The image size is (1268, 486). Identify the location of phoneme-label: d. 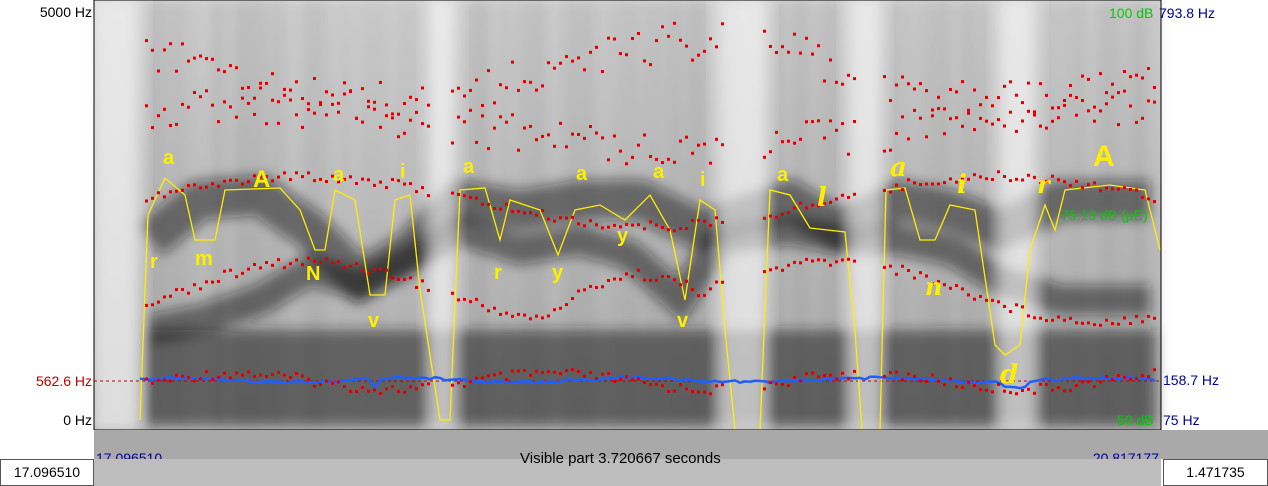
(1009, 375).